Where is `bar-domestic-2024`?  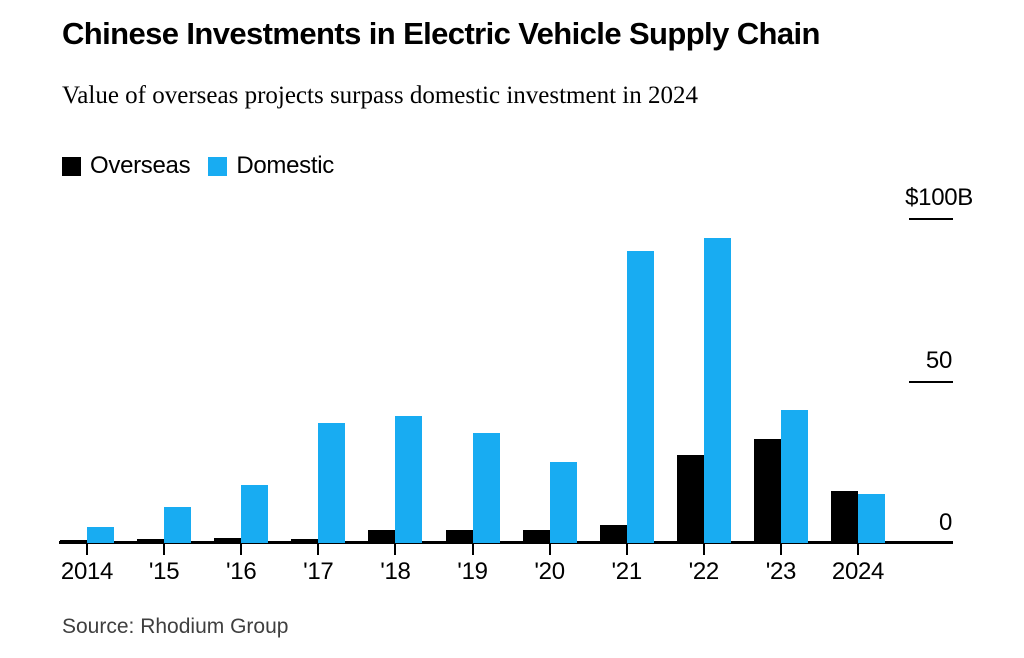
bar-domestic-2024 is located at coordinates (871, 518).